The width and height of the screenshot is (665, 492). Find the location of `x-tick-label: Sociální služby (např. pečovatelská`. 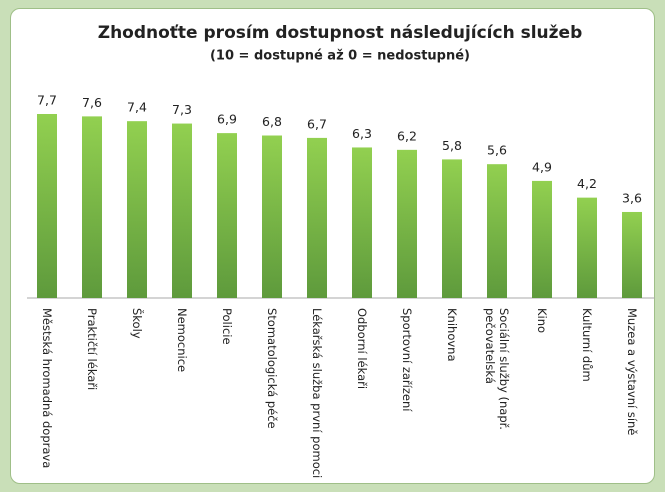

x-tick-label: Sociální služby (např. pečovatelská is located at coordinates (497, 369).